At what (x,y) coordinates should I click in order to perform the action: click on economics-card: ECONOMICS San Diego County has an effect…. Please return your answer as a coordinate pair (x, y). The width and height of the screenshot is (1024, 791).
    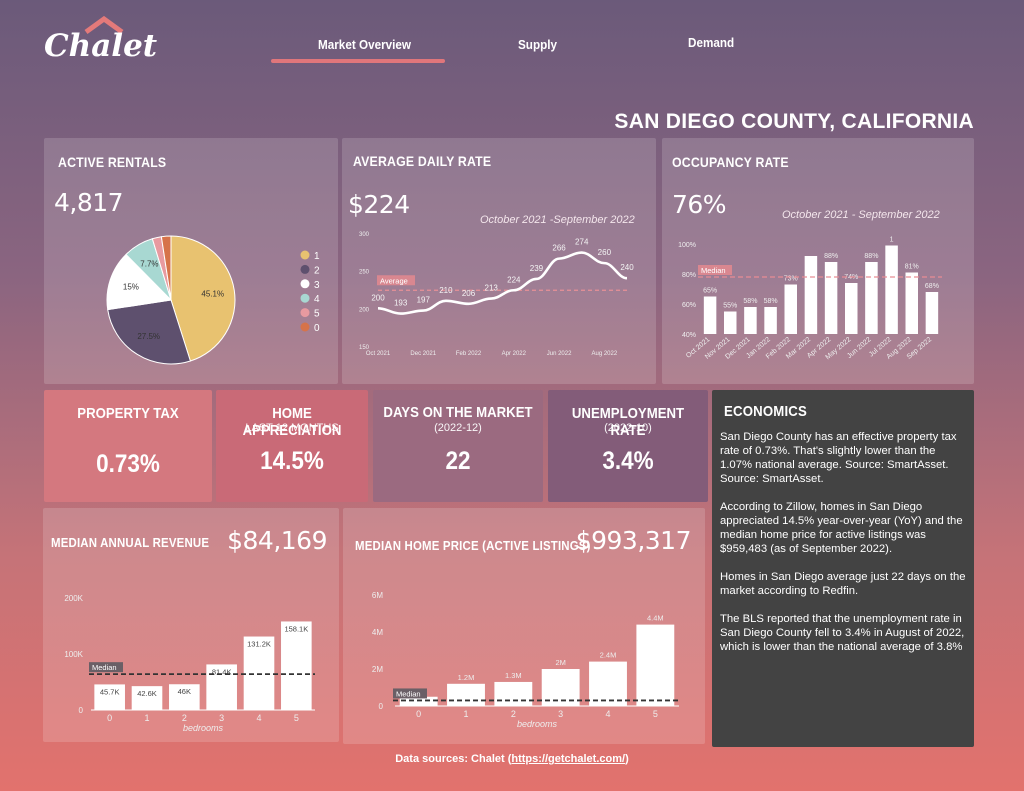
    Looking at the image, I should click on (843, 568).